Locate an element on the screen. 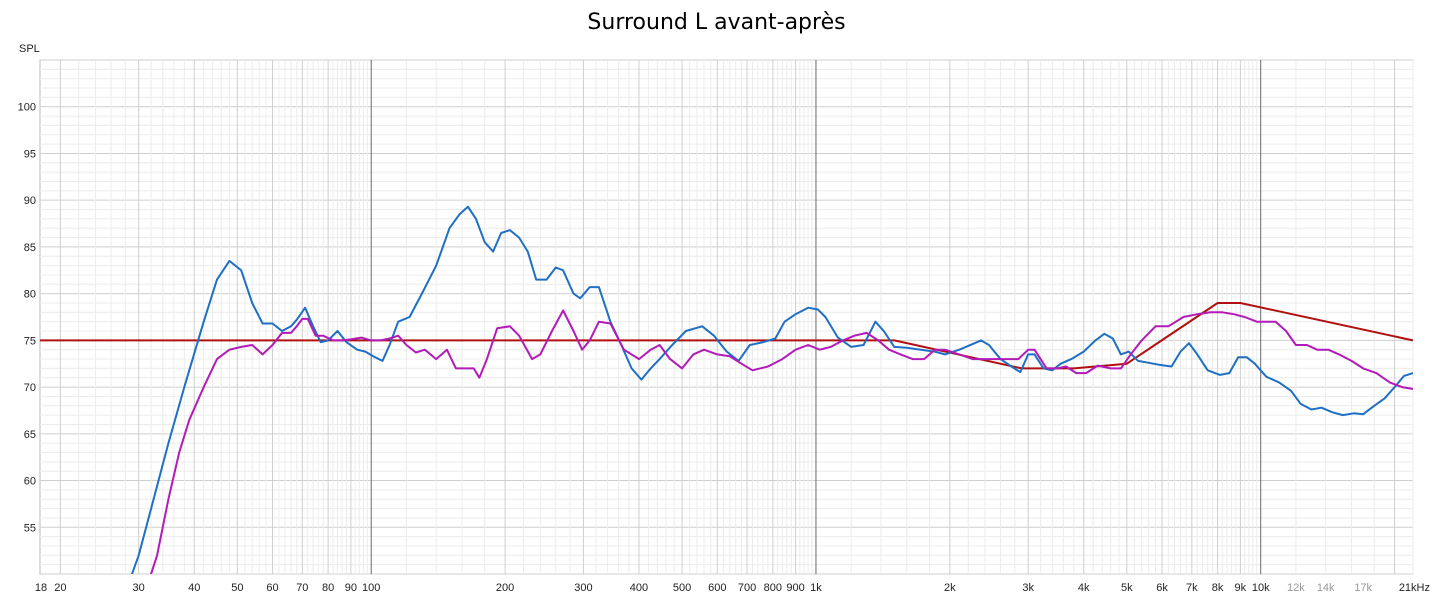  x-tick-label: 70 is located at coordinates (302, 588).